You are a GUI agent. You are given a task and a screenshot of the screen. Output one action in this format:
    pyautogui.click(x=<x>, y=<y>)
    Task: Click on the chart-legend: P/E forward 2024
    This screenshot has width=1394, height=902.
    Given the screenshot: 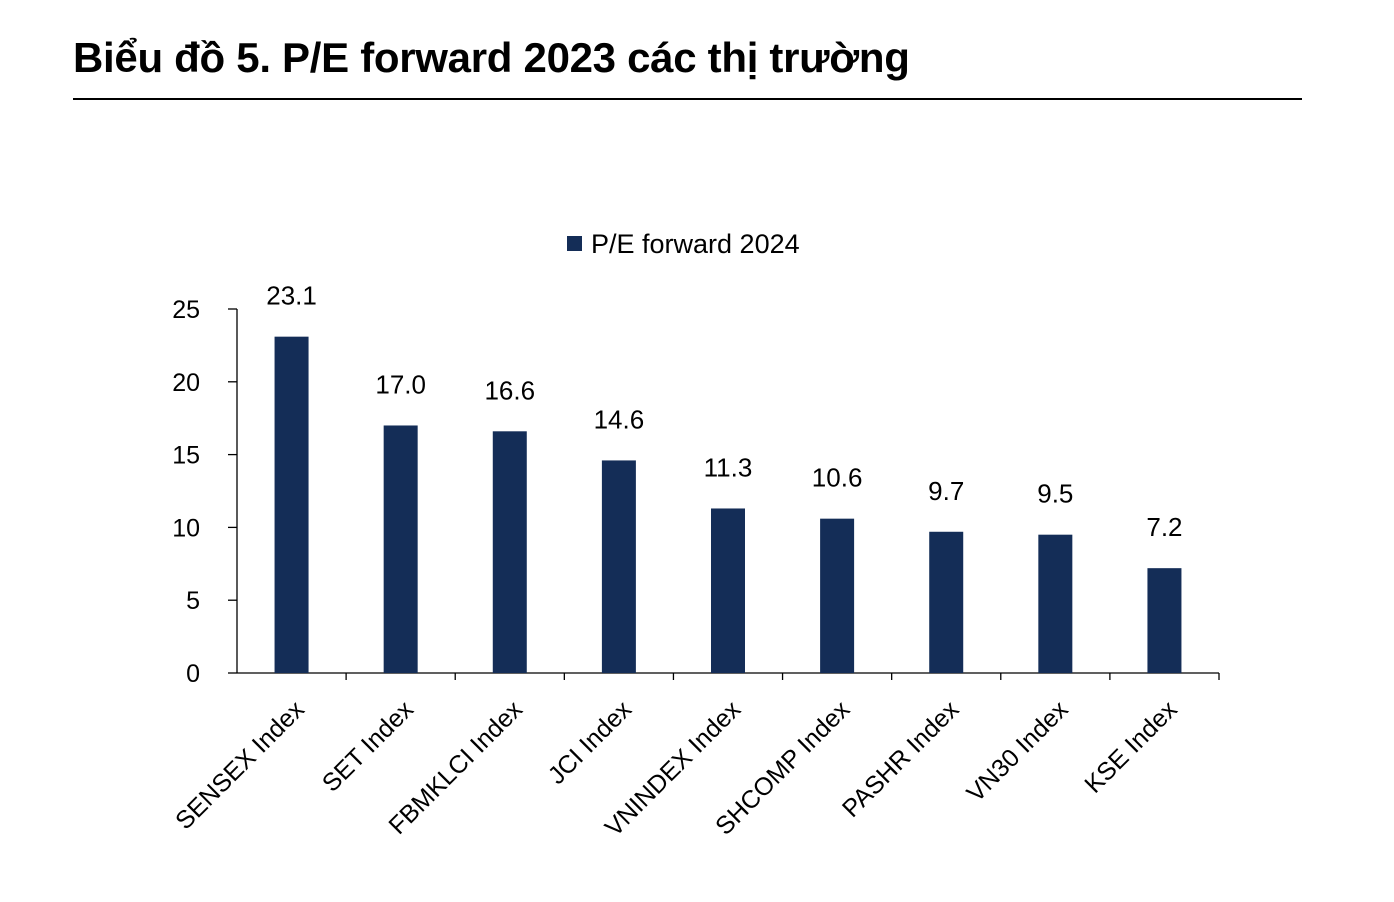 What is the action you would take?
    pyautogui.click(x=683, y=244)
    